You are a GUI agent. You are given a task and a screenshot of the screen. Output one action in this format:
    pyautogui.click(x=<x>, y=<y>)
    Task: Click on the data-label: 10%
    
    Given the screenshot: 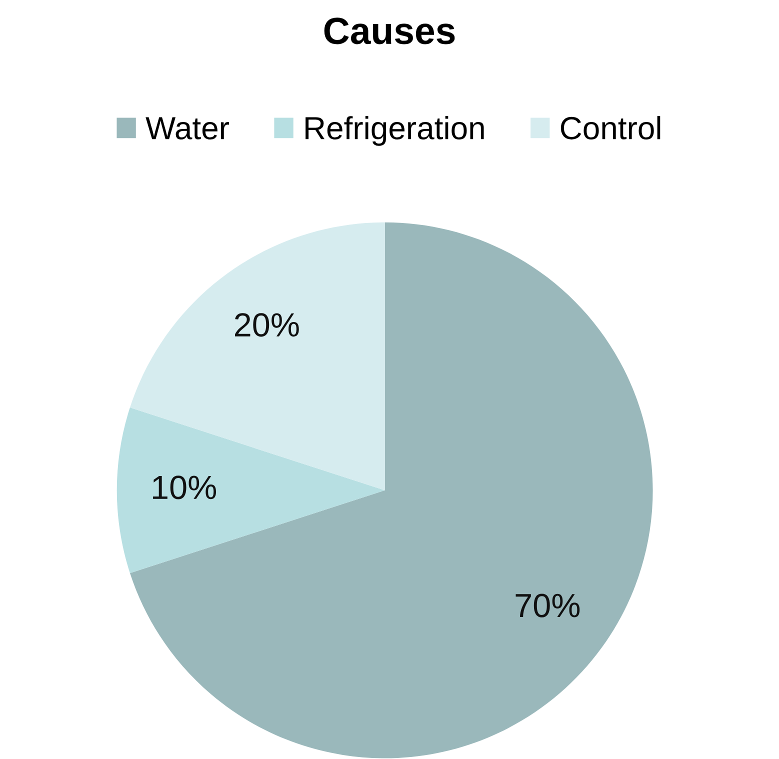 What is the action you would take?
    pyautogui.click(x=184, y=488)
    